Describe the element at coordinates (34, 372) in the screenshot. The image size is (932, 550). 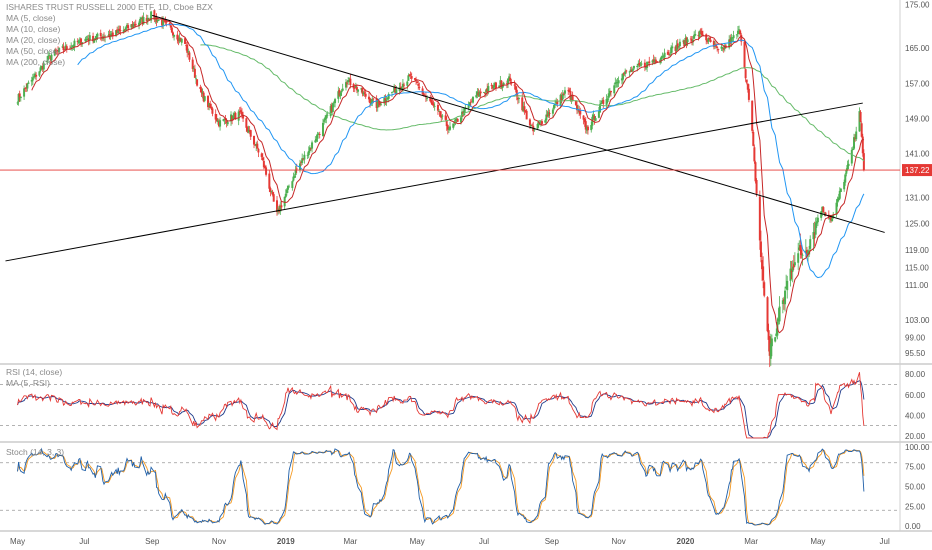
I see `legend-rsi: RSI (14, close)` at that location.